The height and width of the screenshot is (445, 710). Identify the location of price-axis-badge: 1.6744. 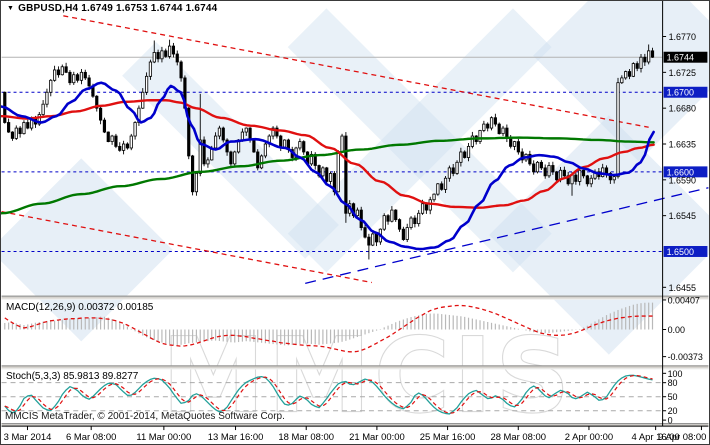
(680, 58).